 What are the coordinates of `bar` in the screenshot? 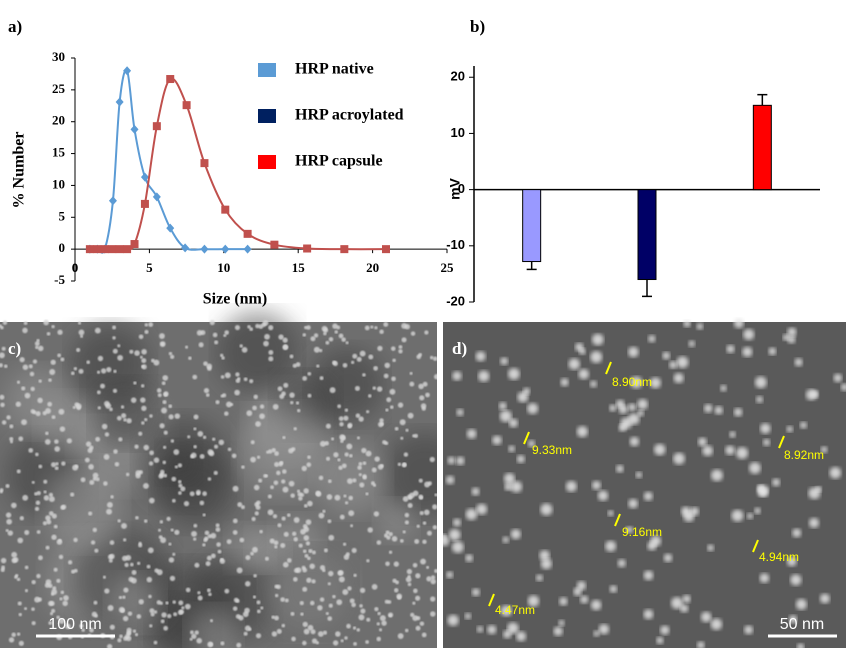 It's located at (647, 235).